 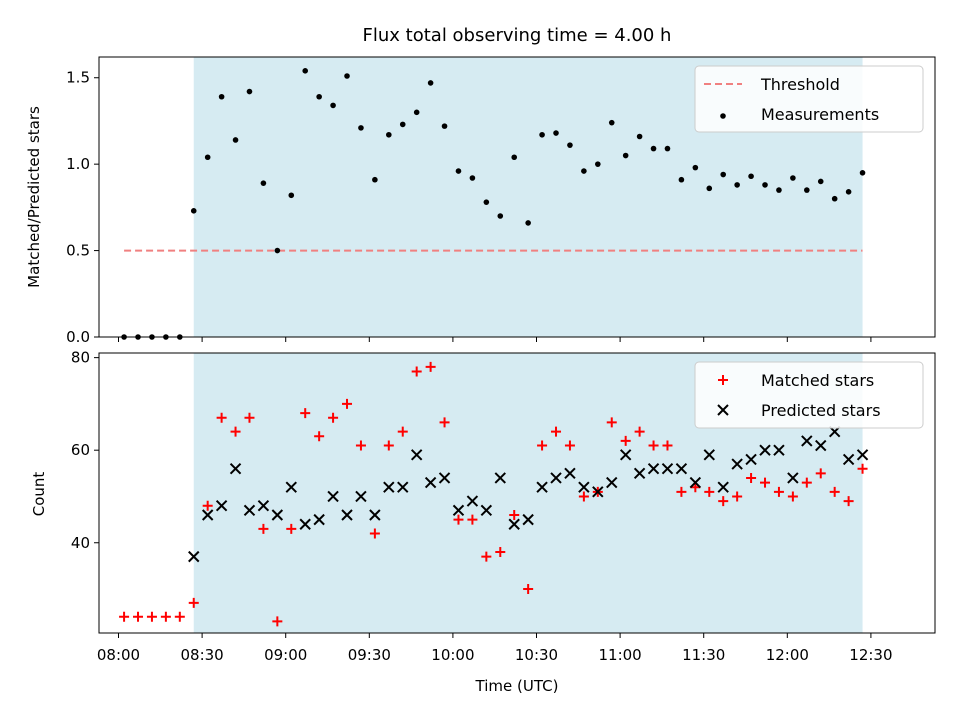 What do you see at coordinates (80, 543) in the screenshot?
I see `y-tick-label: 40` at bounding box center [80, 543].